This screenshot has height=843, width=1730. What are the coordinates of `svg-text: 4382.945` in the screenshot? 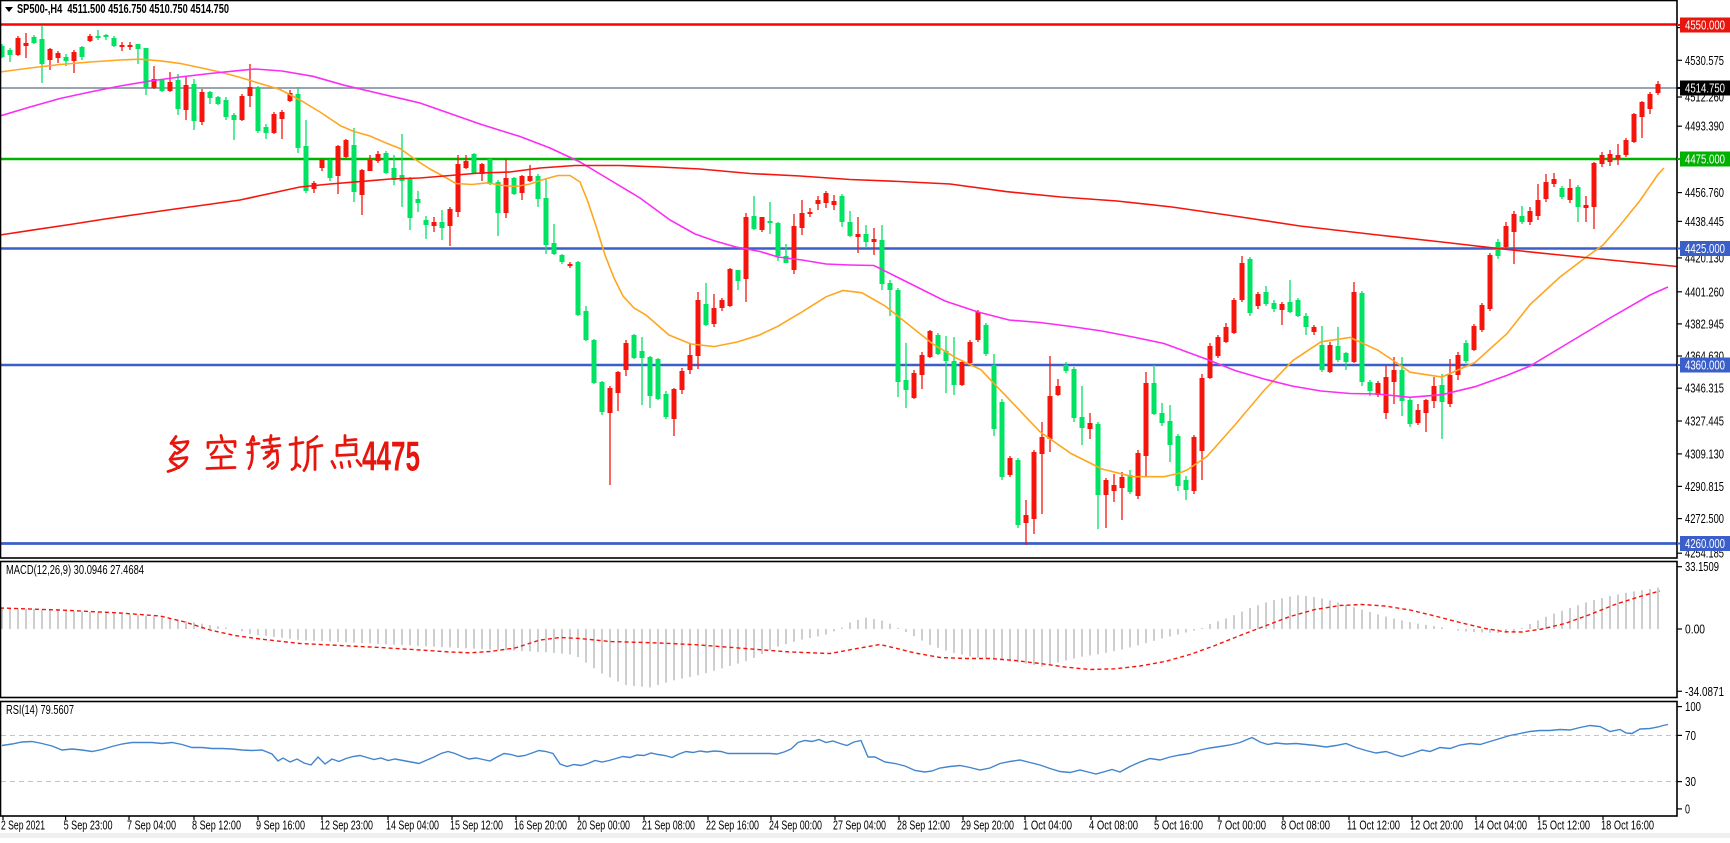 It's located at (1704, 324).